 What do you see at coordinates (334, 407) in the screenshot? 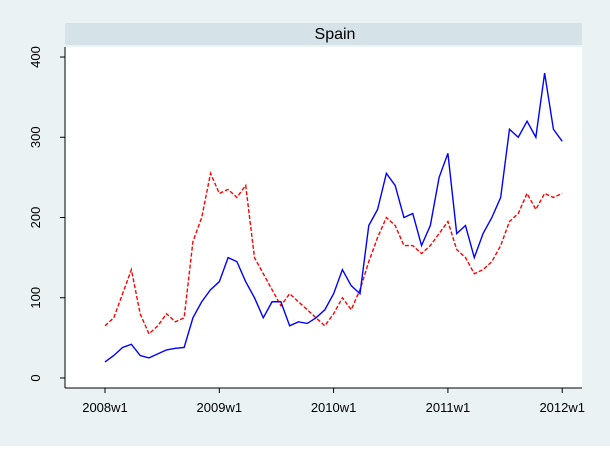
I see `x-tick-label: 2010w1` at bounding box center [334, 407].